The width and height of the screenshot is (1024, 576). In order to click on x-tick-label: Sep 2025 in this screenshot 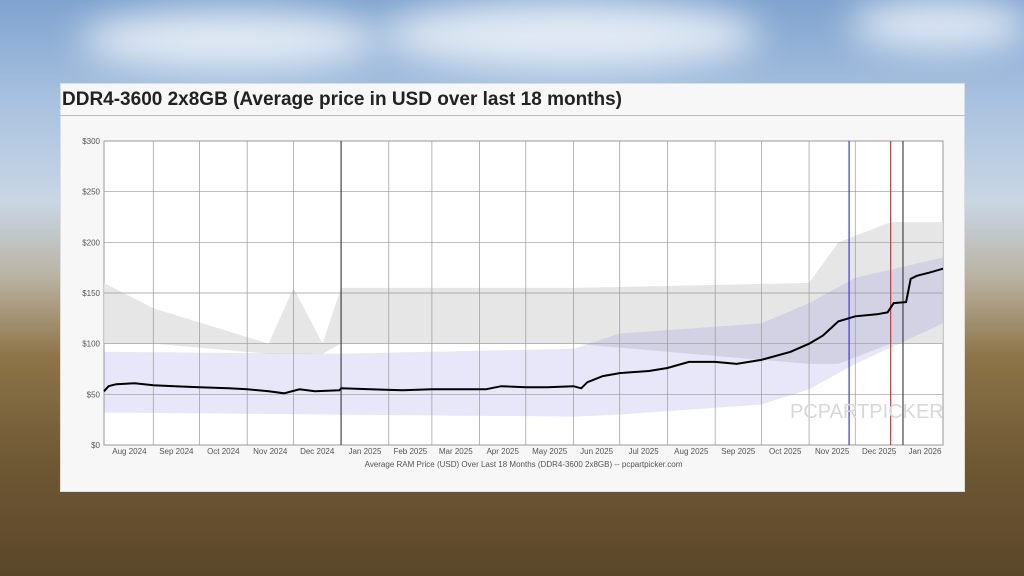, I will do `click(738, 451)`.